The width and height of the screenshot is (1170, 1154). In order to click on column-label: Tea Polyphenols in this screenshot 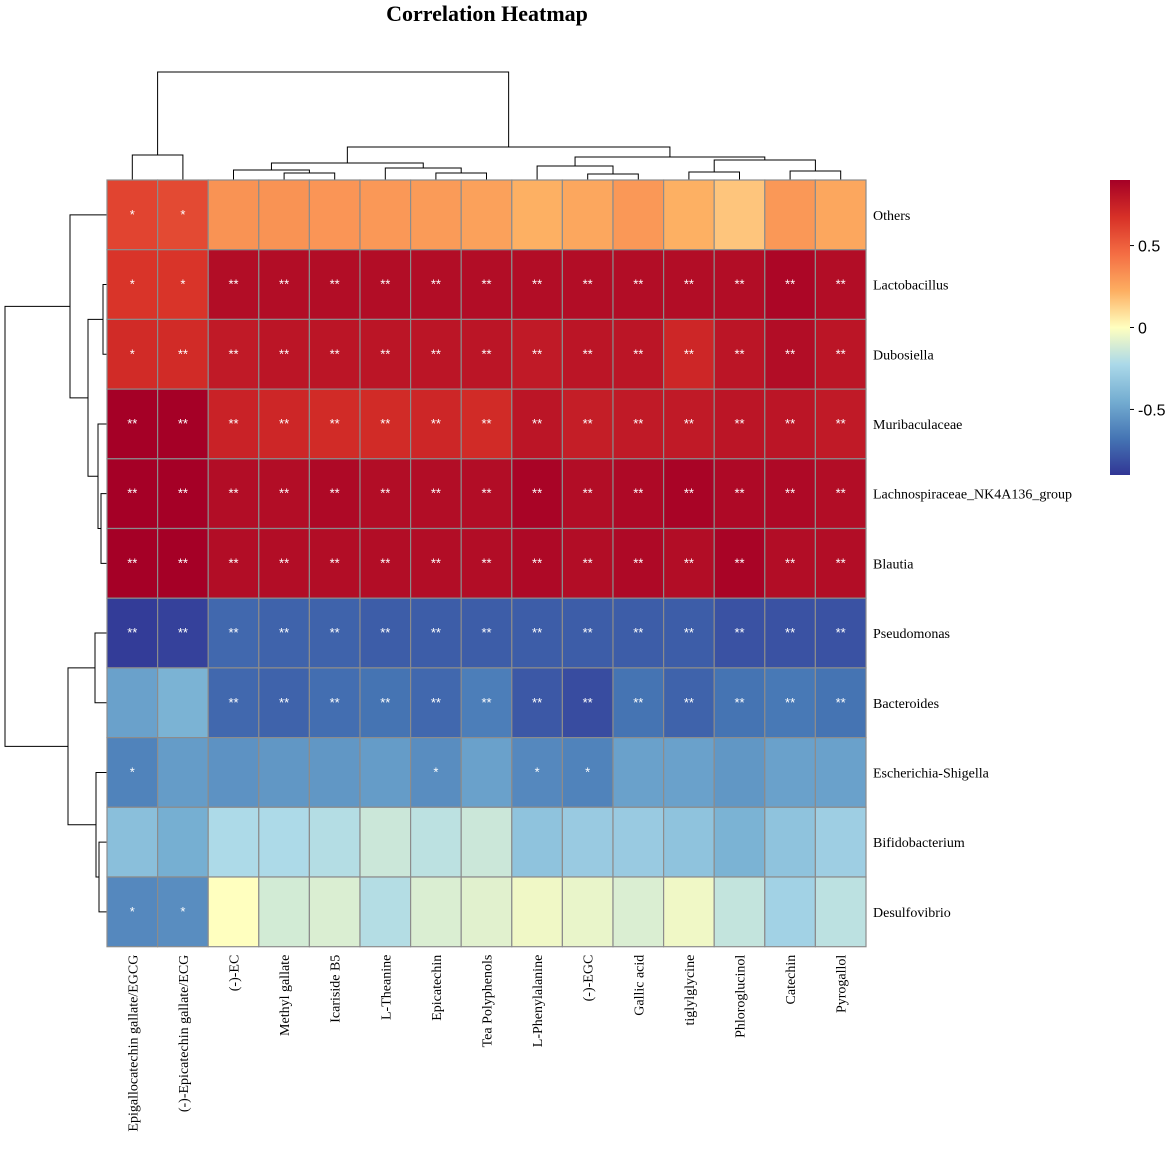, I will do `click(488, 1001)`.